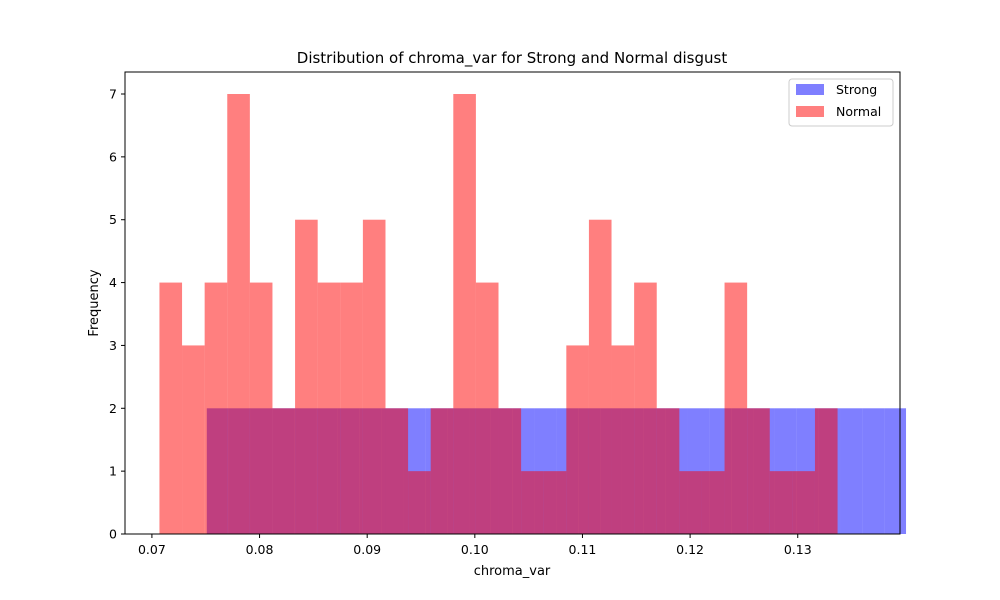 The image size is (1000, 600). Describe the element at coordinates (152, 549) in the screenshot. I see `x-tick-label: 0.07` at that location.